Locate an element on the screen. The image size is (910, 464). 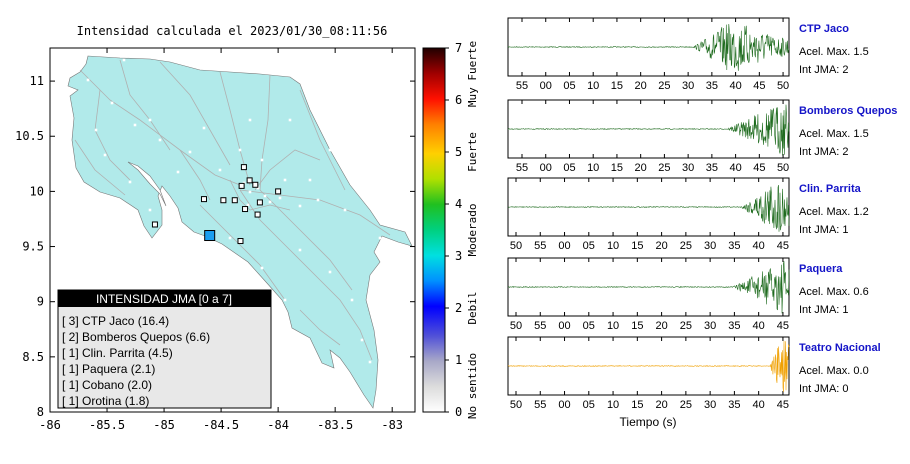
panel-tick-label: 55 is located at coordinates (540, 405).